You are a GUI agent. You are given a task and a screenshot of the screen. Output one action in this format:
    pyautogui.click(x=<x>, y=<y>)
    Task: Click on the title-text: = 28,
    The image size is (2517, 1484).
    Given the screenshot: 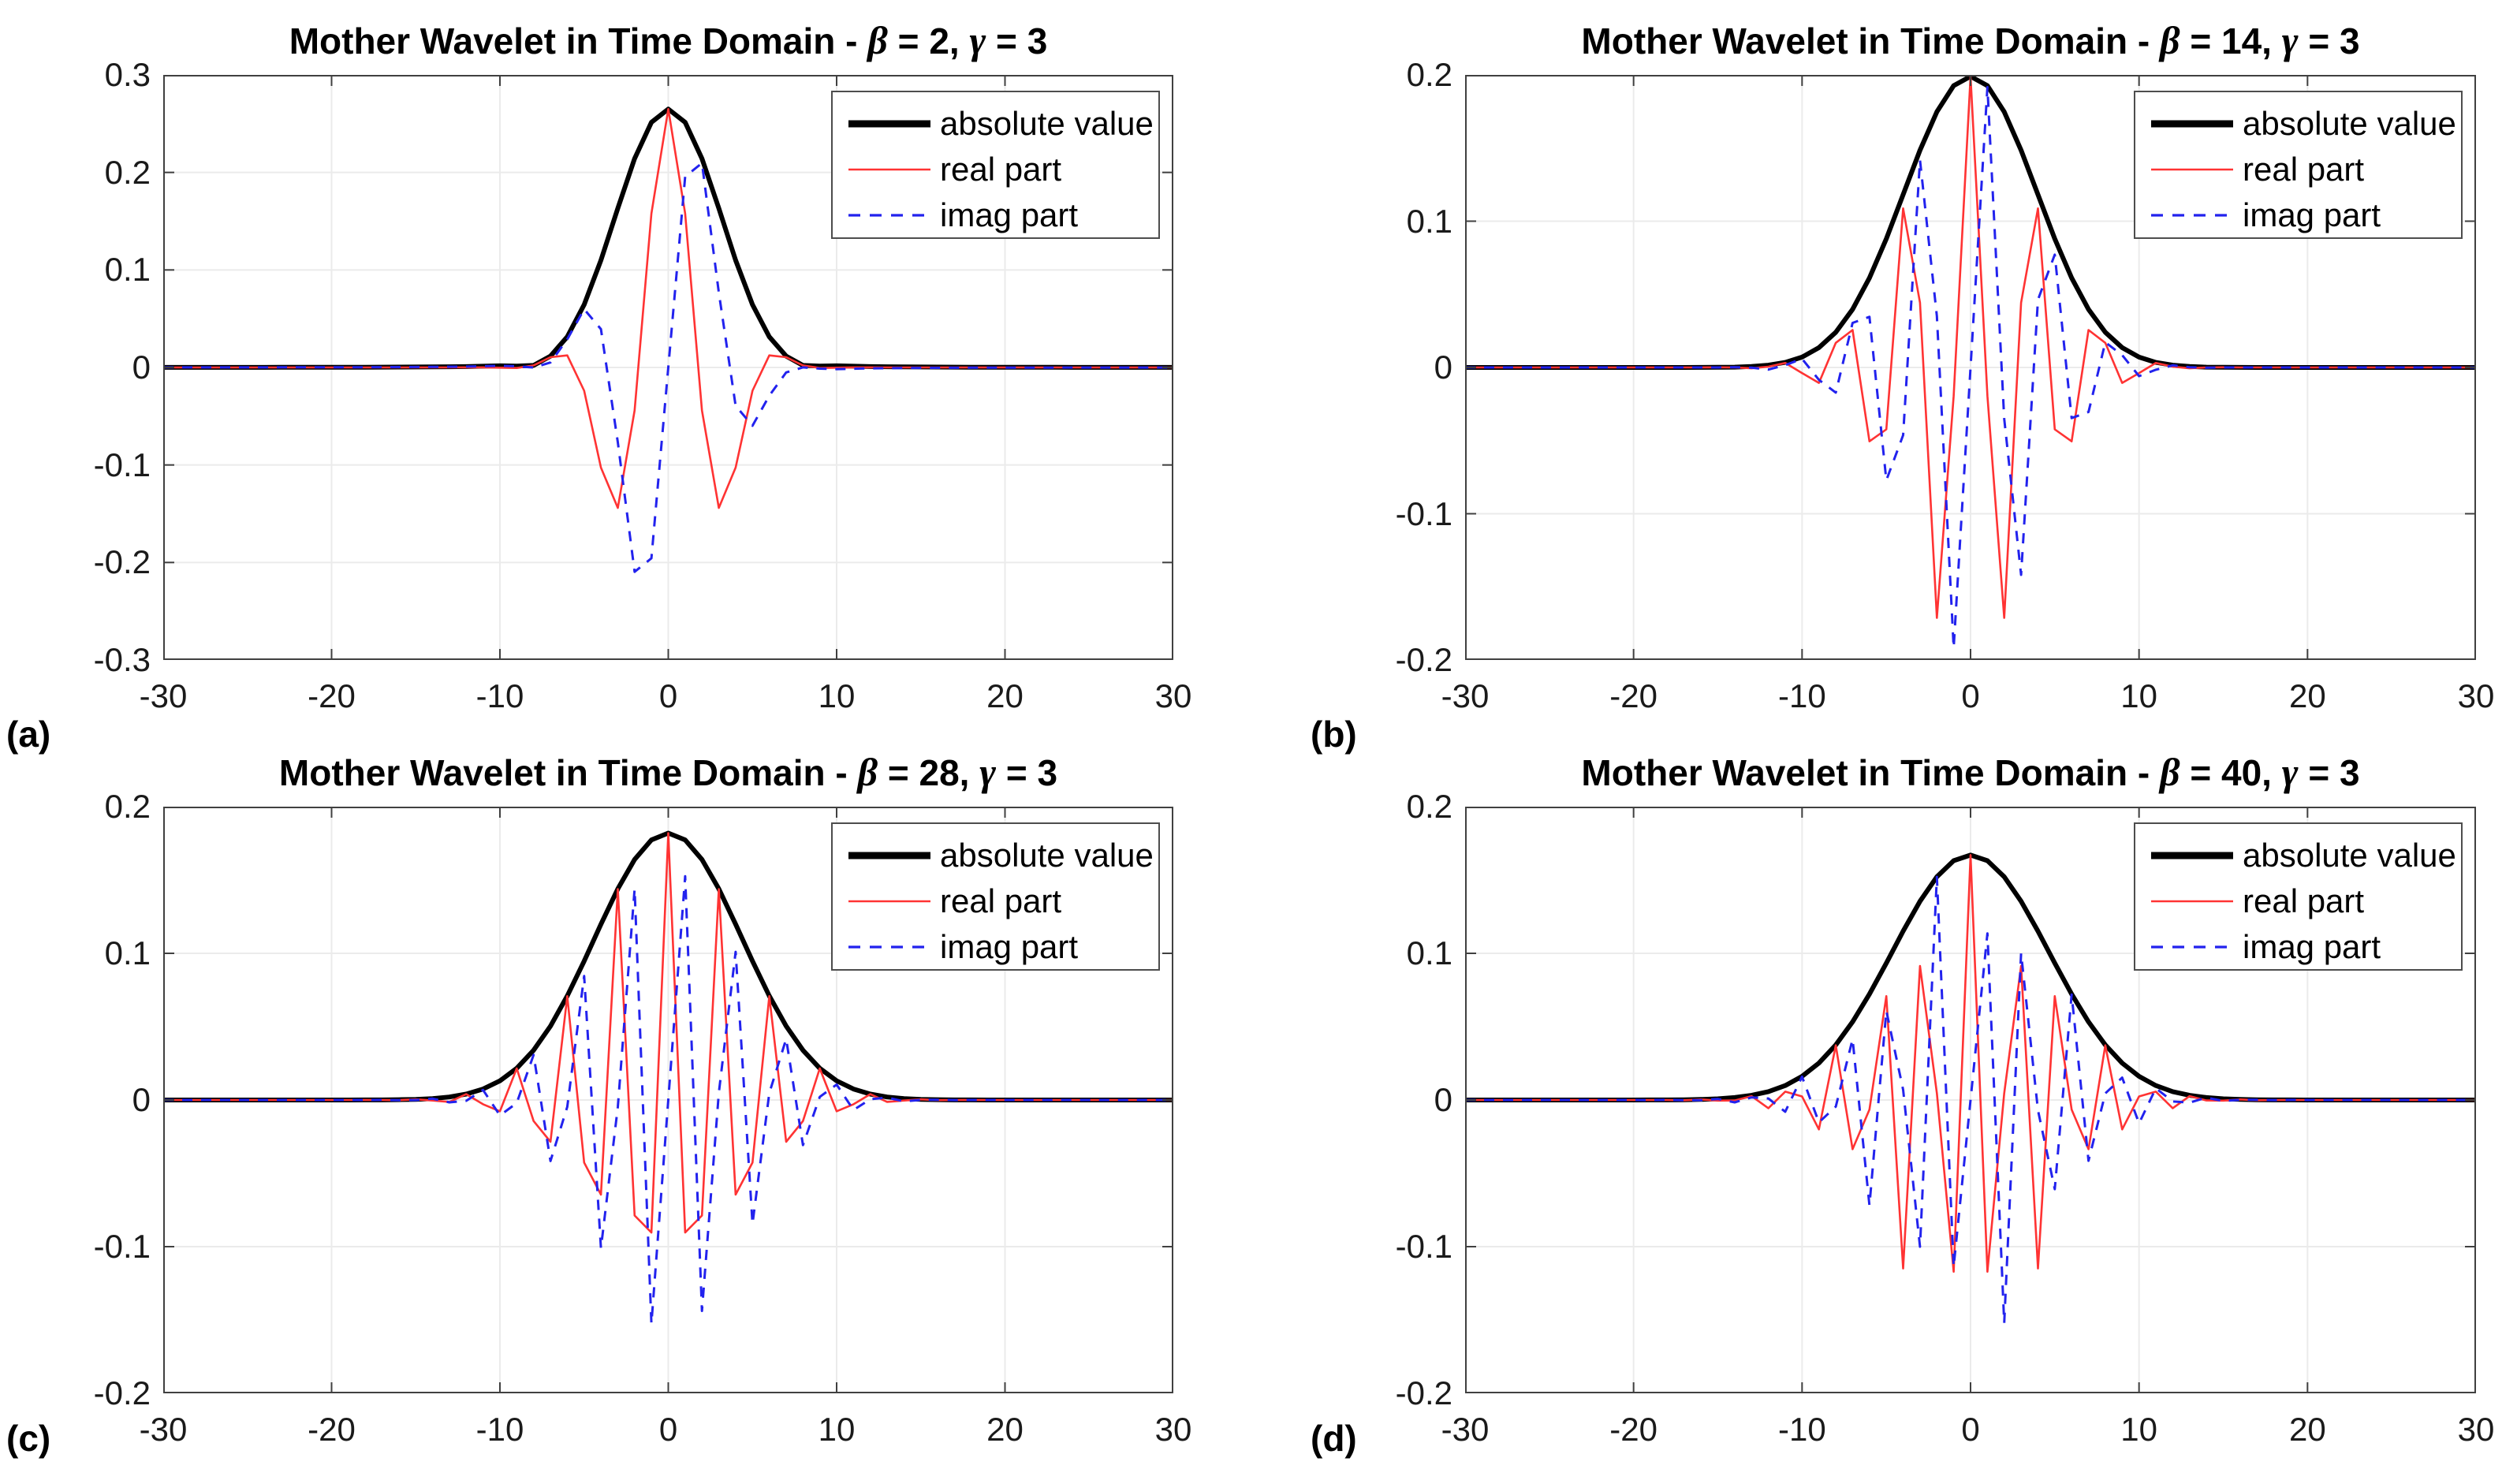 What is the action you would take?
    pyautogui.click(x=929, y=772)
    